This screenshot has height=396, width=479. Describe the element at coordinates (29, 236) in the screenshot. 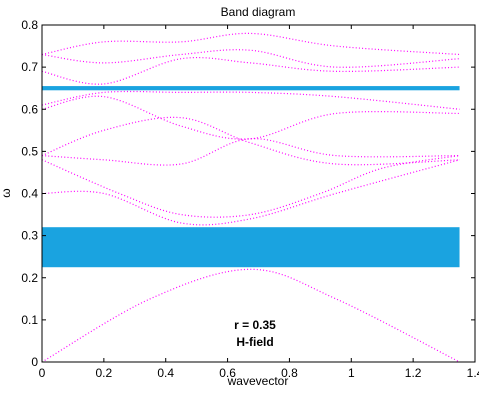

I see `y-tick-label: 0.3` at that location.